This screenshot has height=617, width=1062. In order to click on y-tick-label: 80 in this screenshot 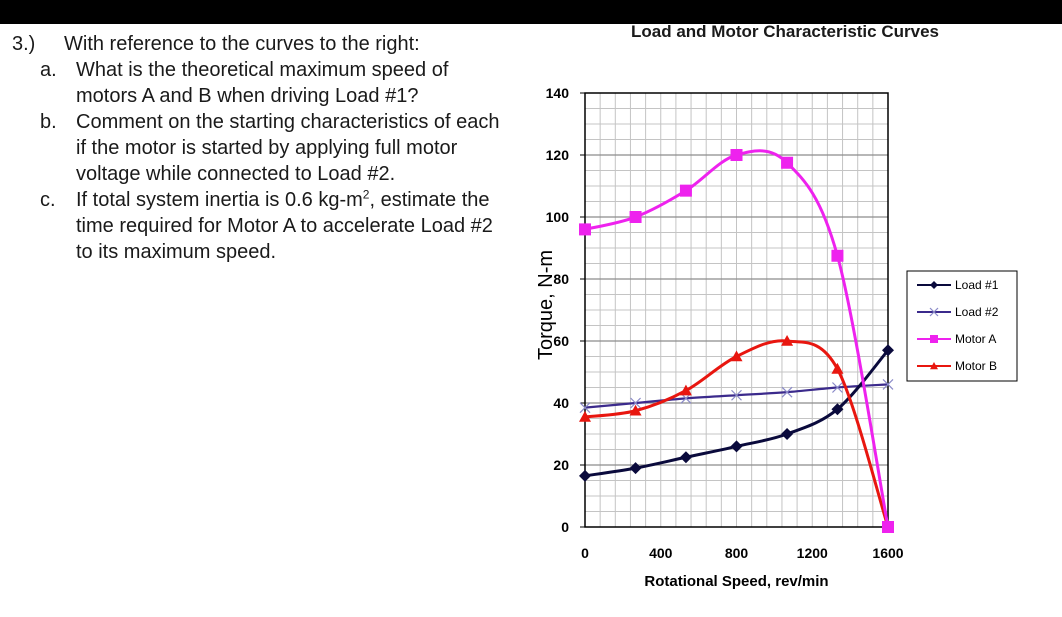, I will do `click(561, 279)`.